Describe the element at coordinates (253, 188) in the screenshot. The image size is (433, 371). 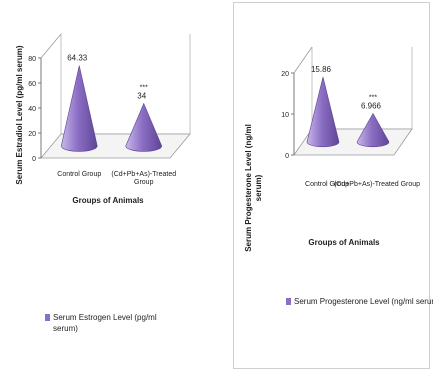
I see `y-axis-title: Serum Progesterone Level (ng/mlserum)` at that location.